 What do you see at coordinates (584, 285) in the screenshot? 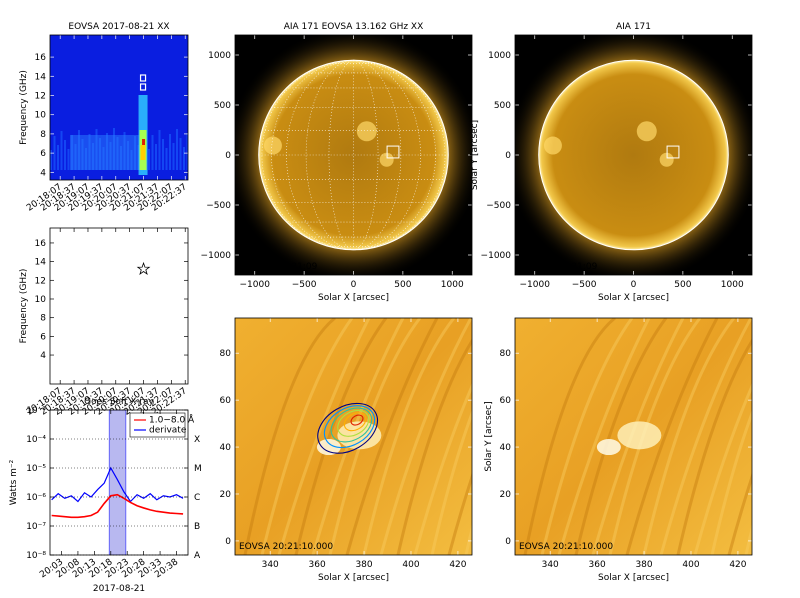
I see `x-tick-label: −500` at bounding box center [584, 285].